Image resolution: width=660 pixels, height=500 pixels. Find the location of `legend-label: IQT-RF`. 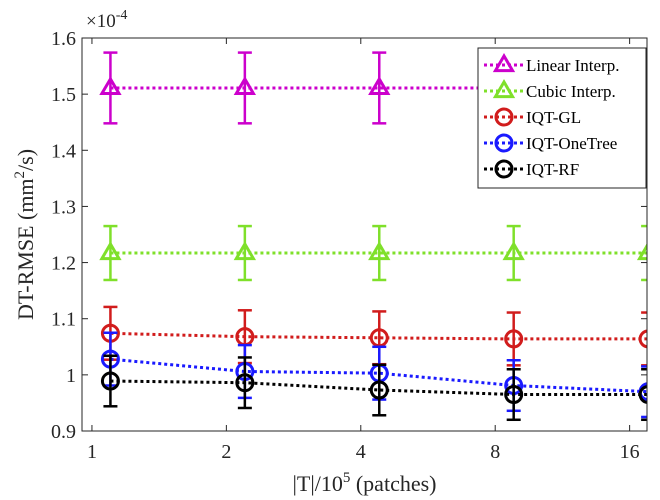

legend-label: IQT-RF is located at coordinates (552, 169).